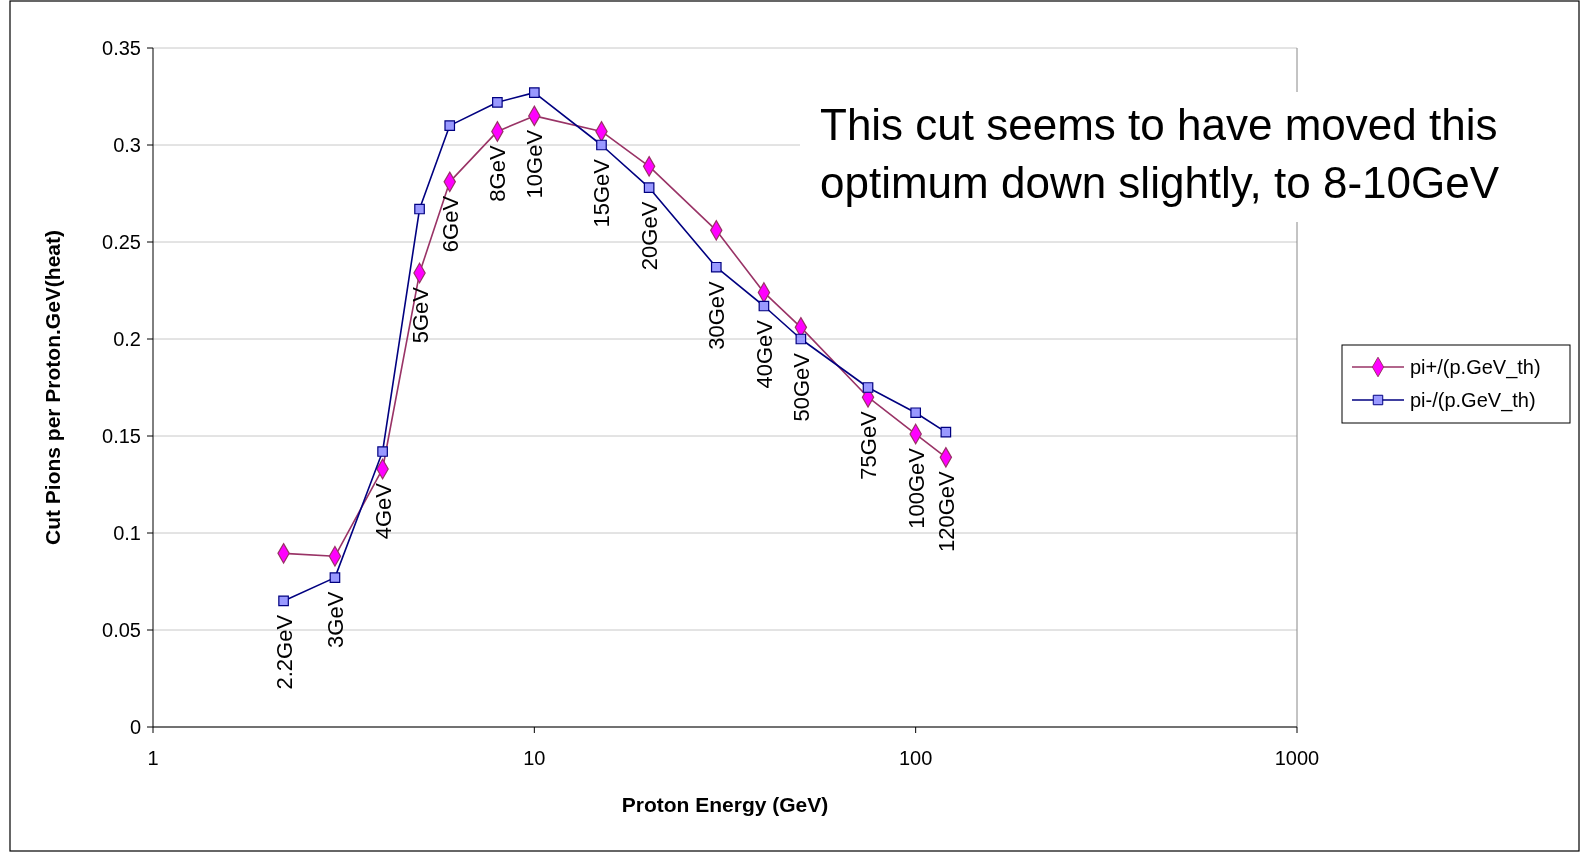 This screenshot has width=1580, height=852. Describe the element at coordinates (1475, 367) in the screenshot. I see `legend-label: pi+/(p.GeV_th)` at that location.